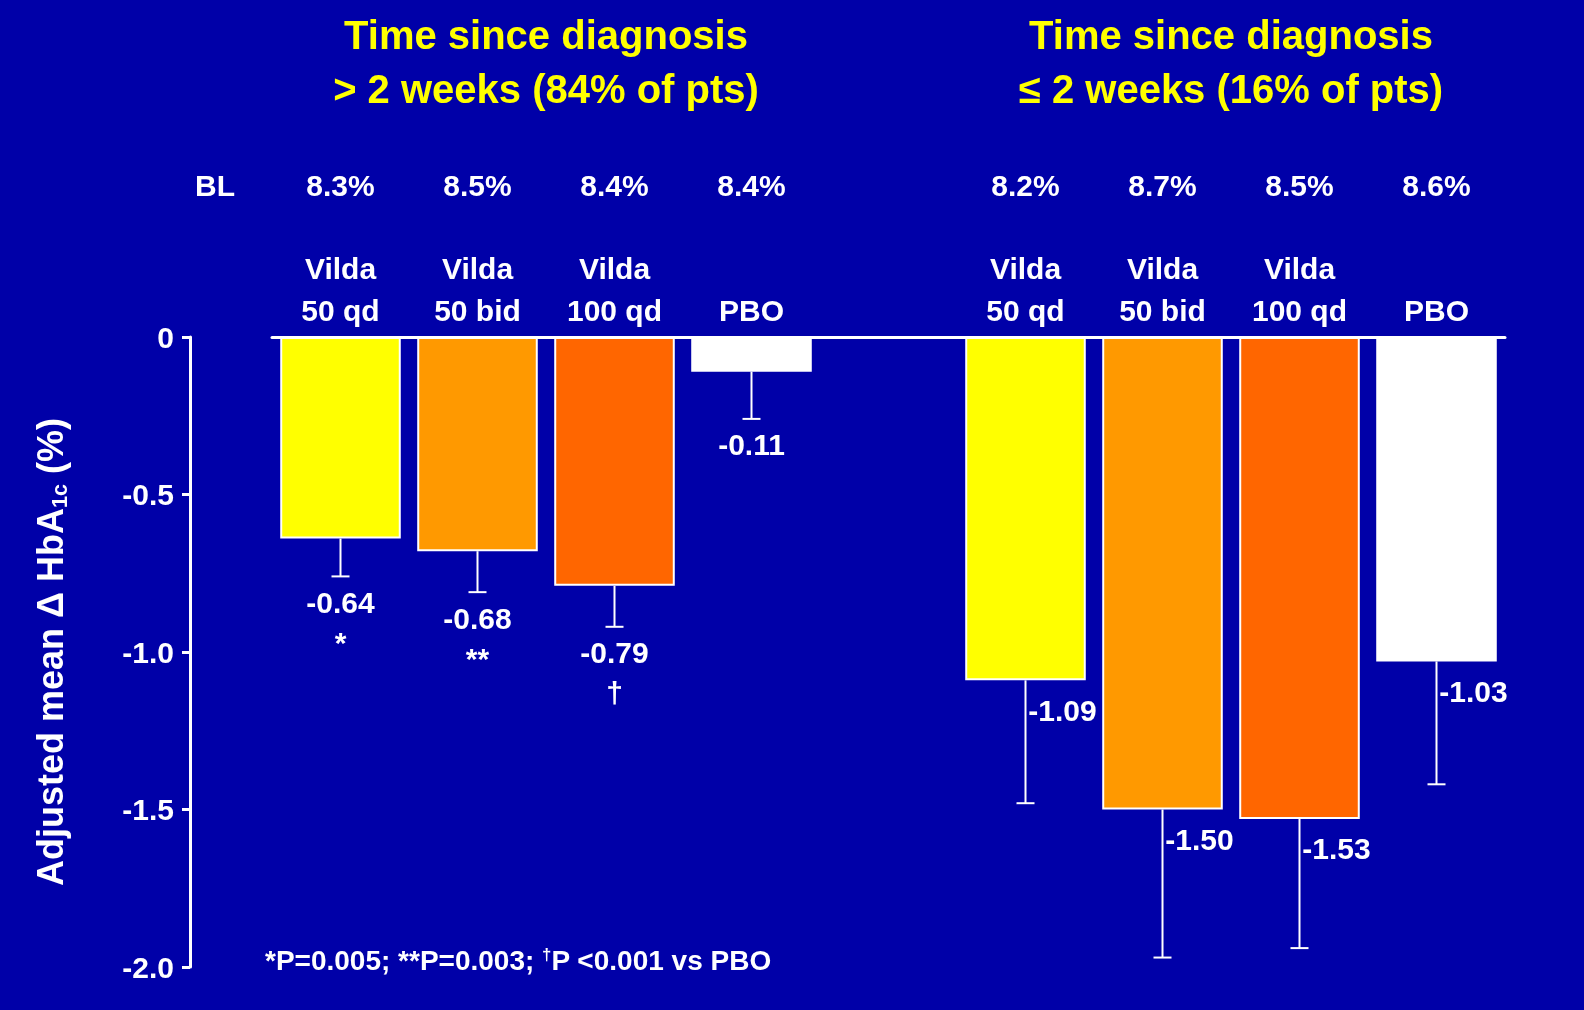 This screenshot has width=1584, height=1010. I want to click on data-label: -1.50, so click(1199, 839).